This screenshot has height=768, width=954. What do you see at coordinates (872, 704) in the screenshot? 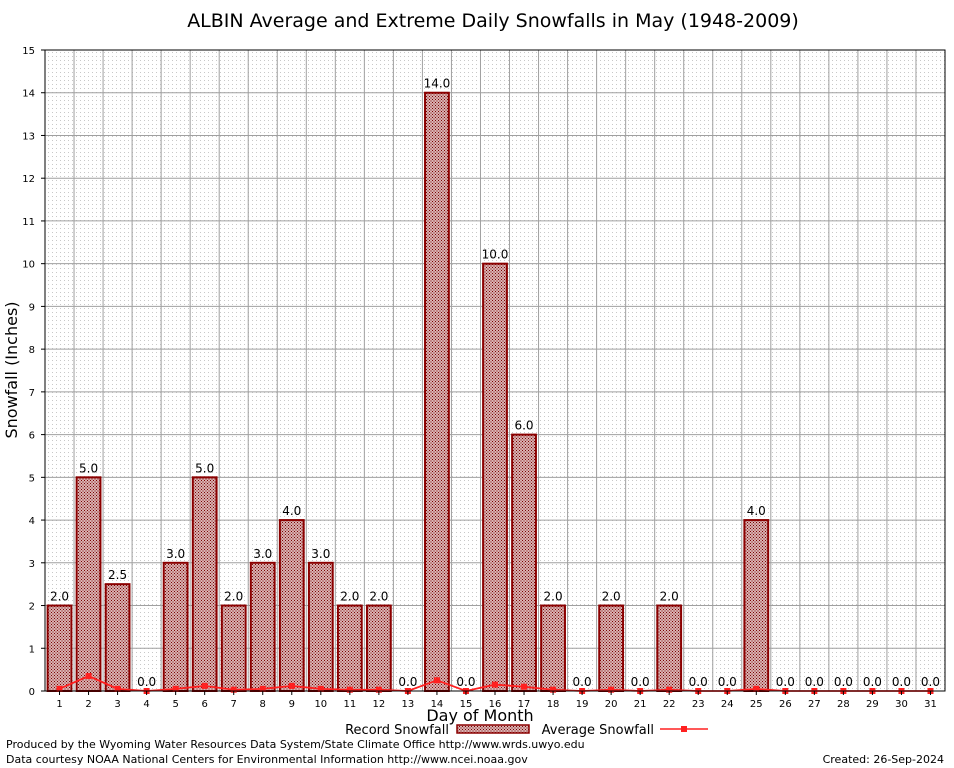
I see `x-tick-label: 29` at bounding box center [872, 704].